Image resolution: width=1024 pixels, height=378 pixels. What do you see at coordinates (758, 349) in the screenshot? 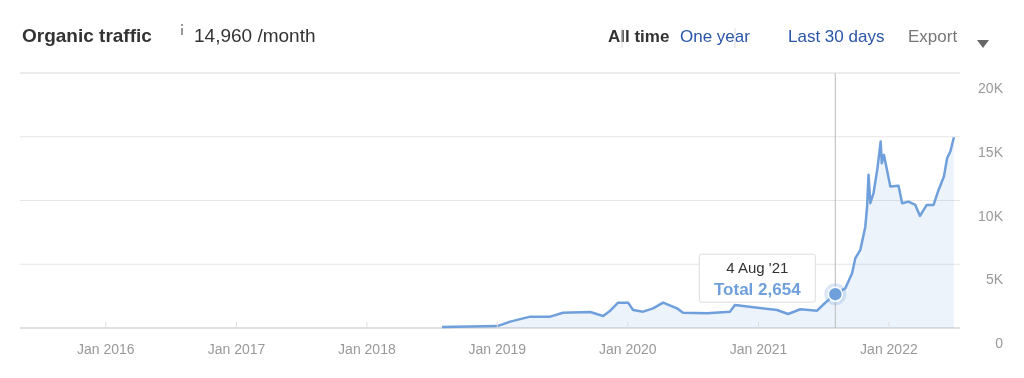
I see `x-tick-label: Jan 2021` at bounding box center [758, 349].